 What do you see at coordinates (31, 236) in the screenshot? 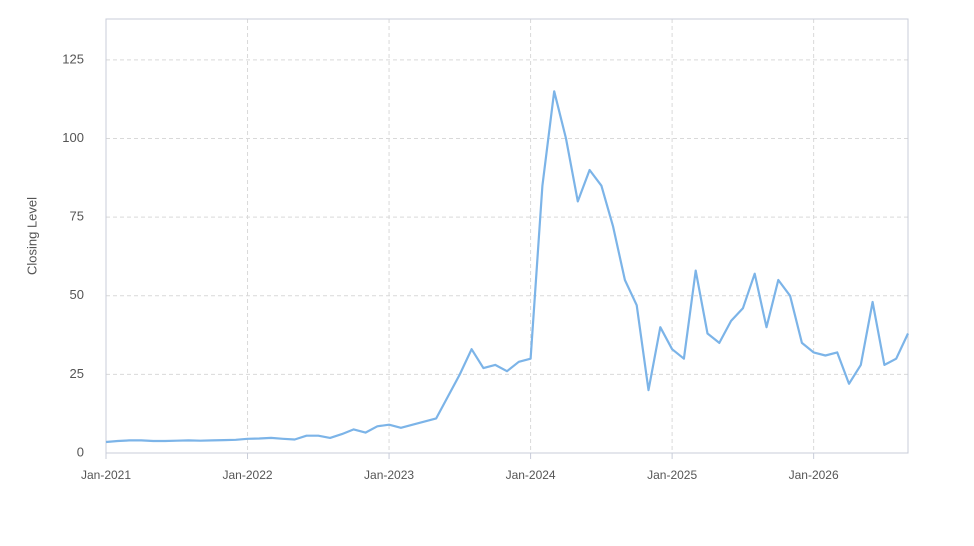
I see `y-axis-label: Closing Level` at bounding box center [31, 236].